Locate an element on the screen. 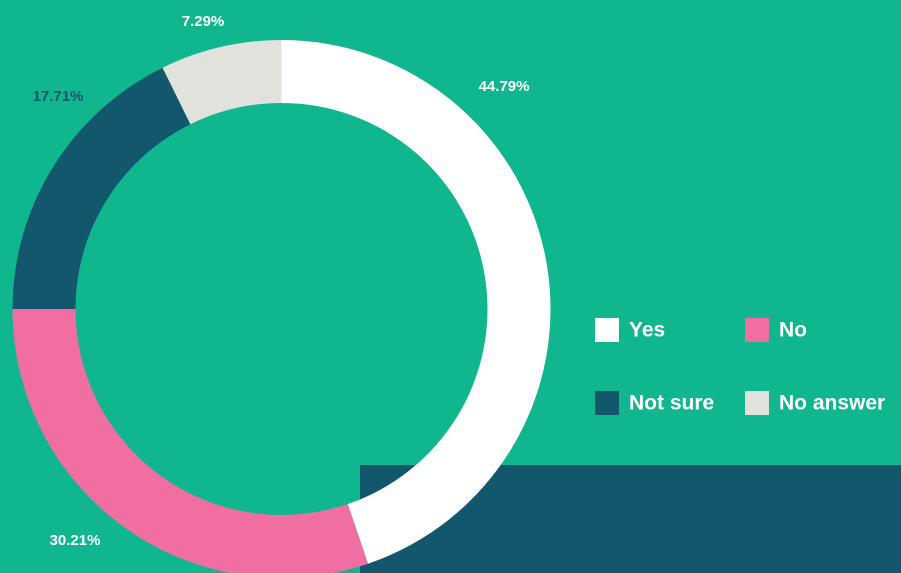 This screenshot has height=573, width=901. data-label: 17.71% is located at coordinates (58, 96).